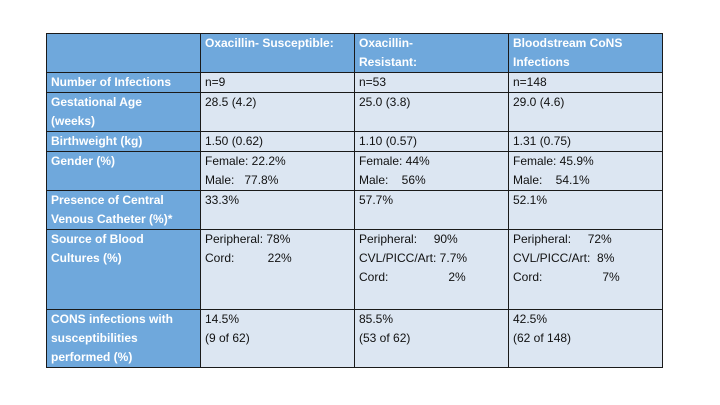  Describe the element at coordinates (123, 112) in the screenshot. I see `row-label: Gestational Age (weeks)` at that location.